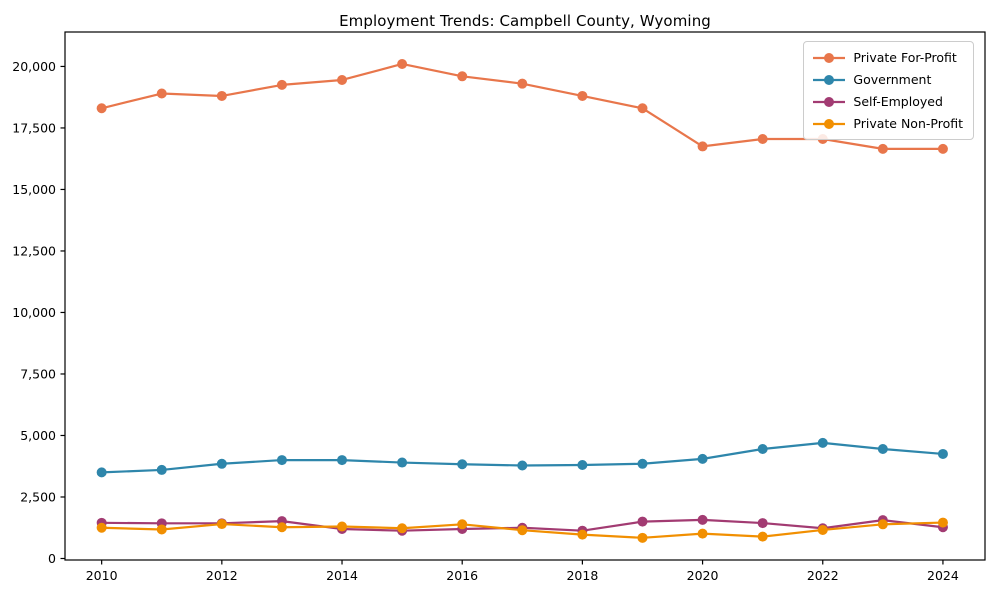 This screenshot has width=1000, height=600. I want to click on legend-item-government: Government, so click(887, 79).